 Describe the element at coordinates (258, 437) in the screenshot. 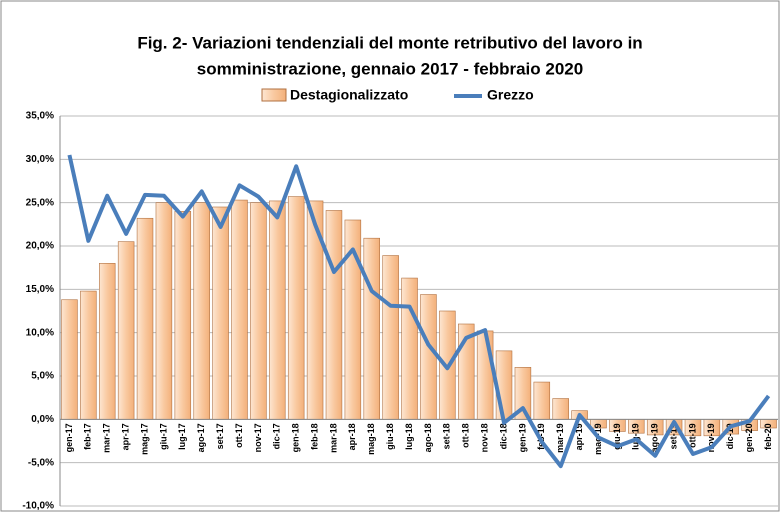

I see `x-tick-label: nov-17` at that location.